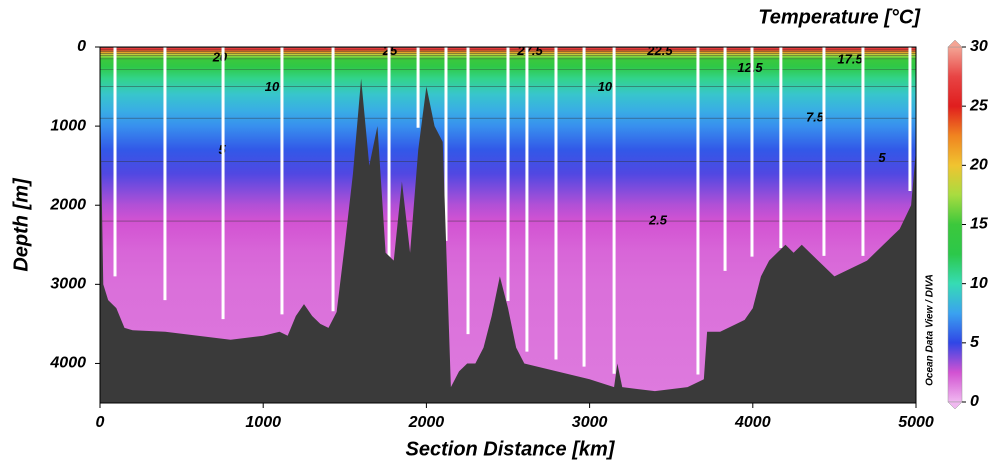 The image size is (1000, 467). What do you see at coordinates (979, 46) in the screenshot?
I see `colorbar-tick-label: 30` at bounding box center [979, 46].